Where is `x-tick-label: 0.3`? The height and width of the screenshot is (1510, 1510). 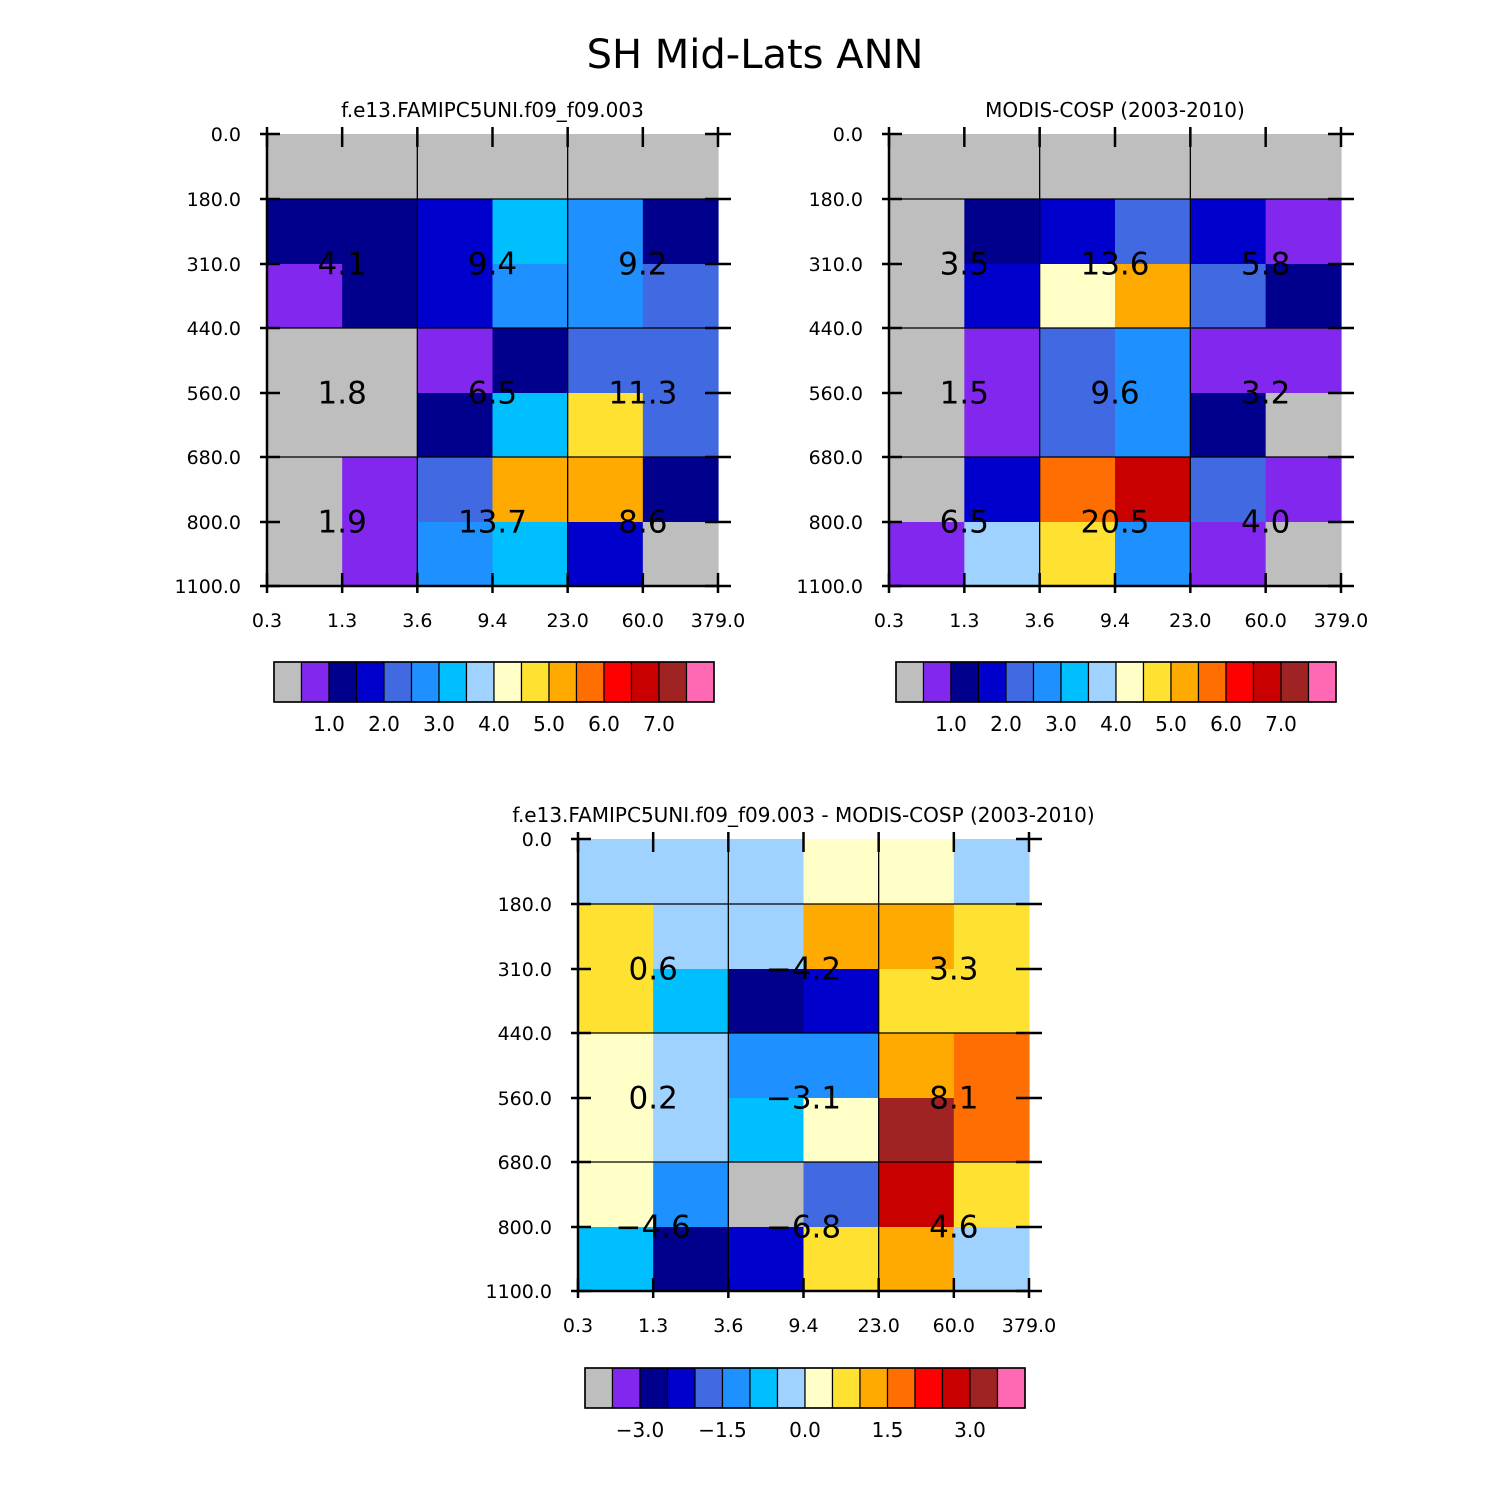 x-tick-label: 0.3 is located at coordinates (889, 621).